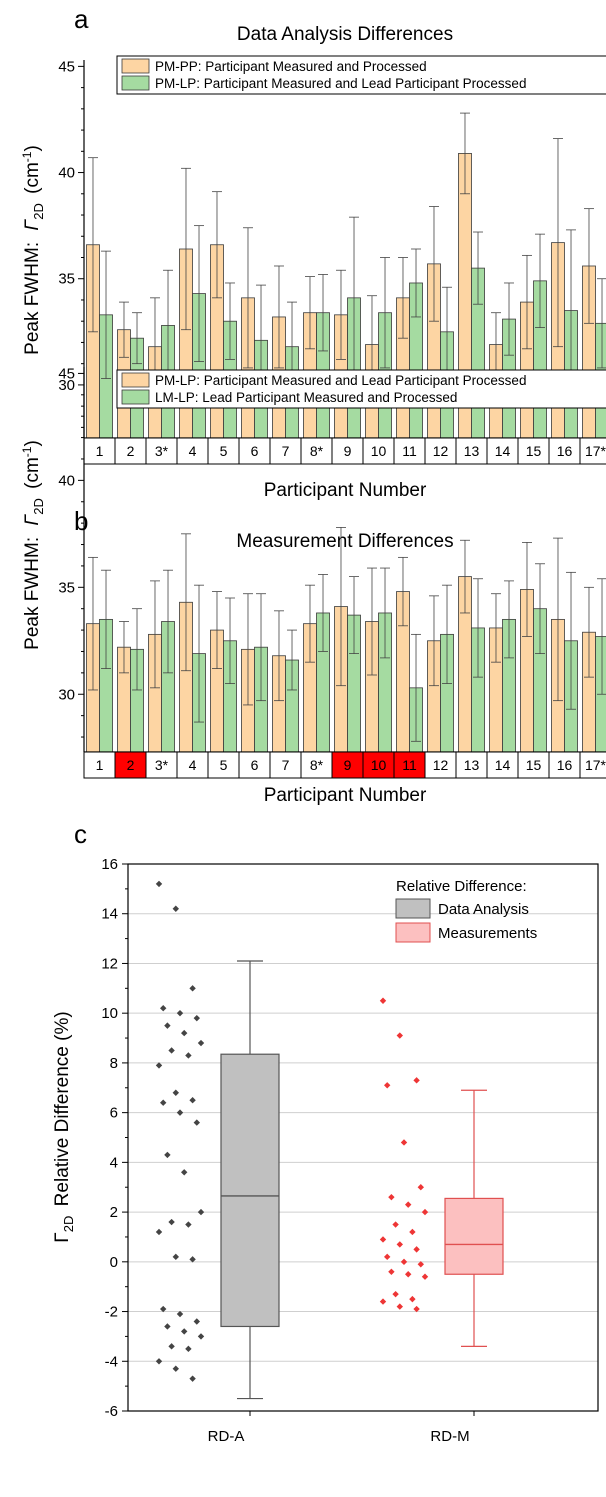 This screenshot has height=1497, width=606. I want to click on a-cell-8*, so click(316, 451).